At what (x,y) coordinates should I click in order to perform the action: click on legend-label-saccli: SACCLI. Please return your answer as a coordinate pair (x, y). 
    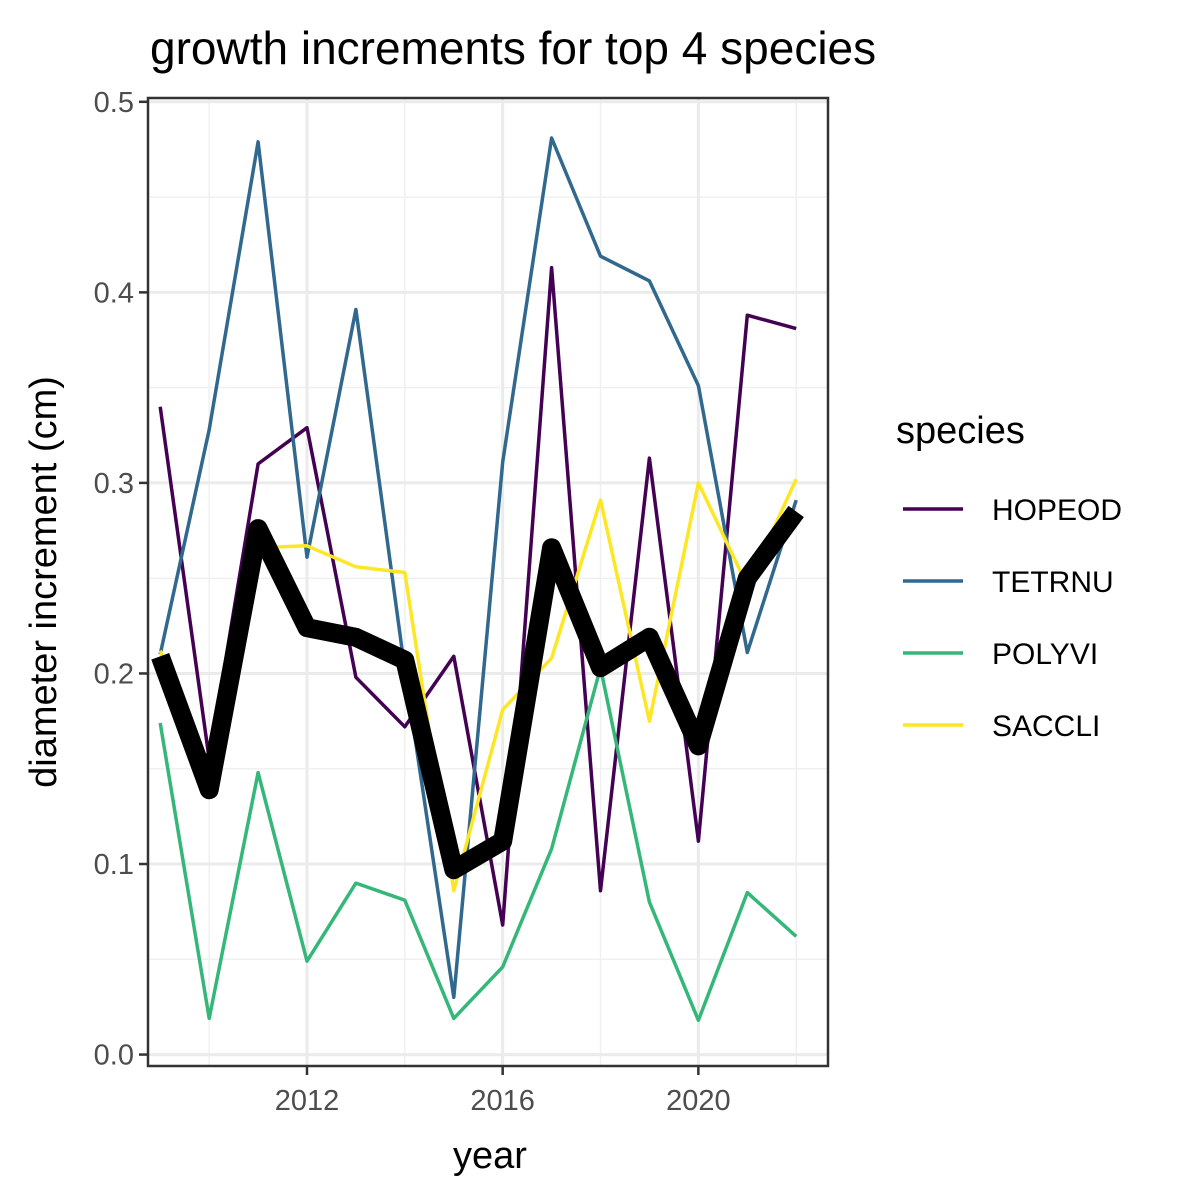
    Looking at the image, I should click on (1046, 726).